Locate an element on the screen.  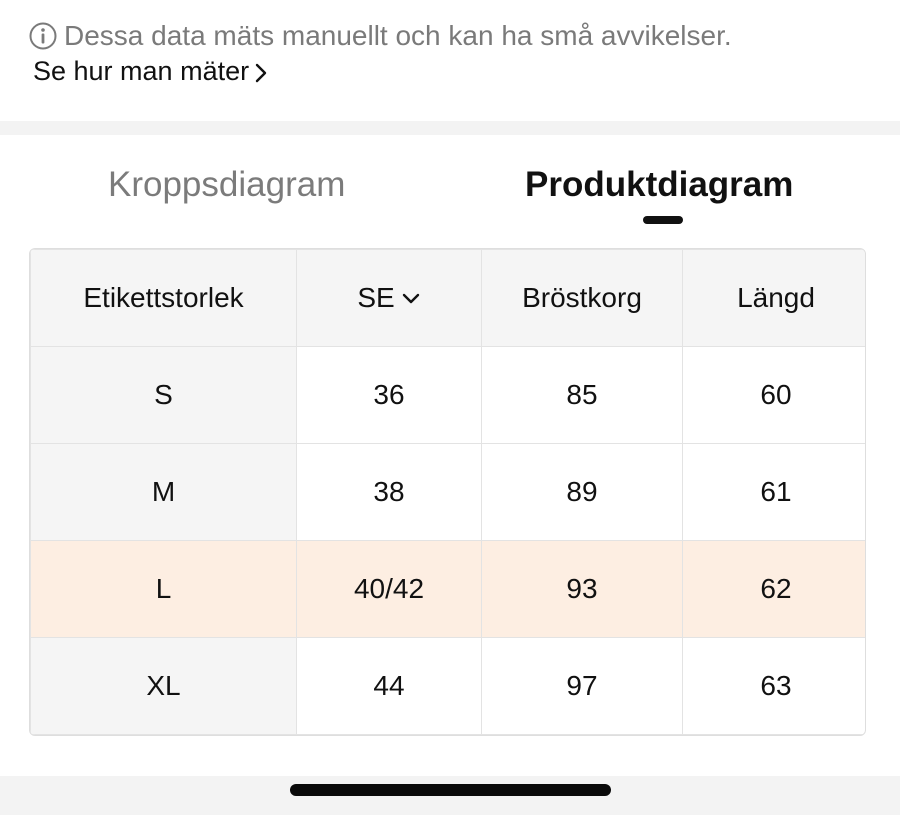
chart-tabs: Kroppsdiagram Produktdiagram is located at coordinates (450, 185).